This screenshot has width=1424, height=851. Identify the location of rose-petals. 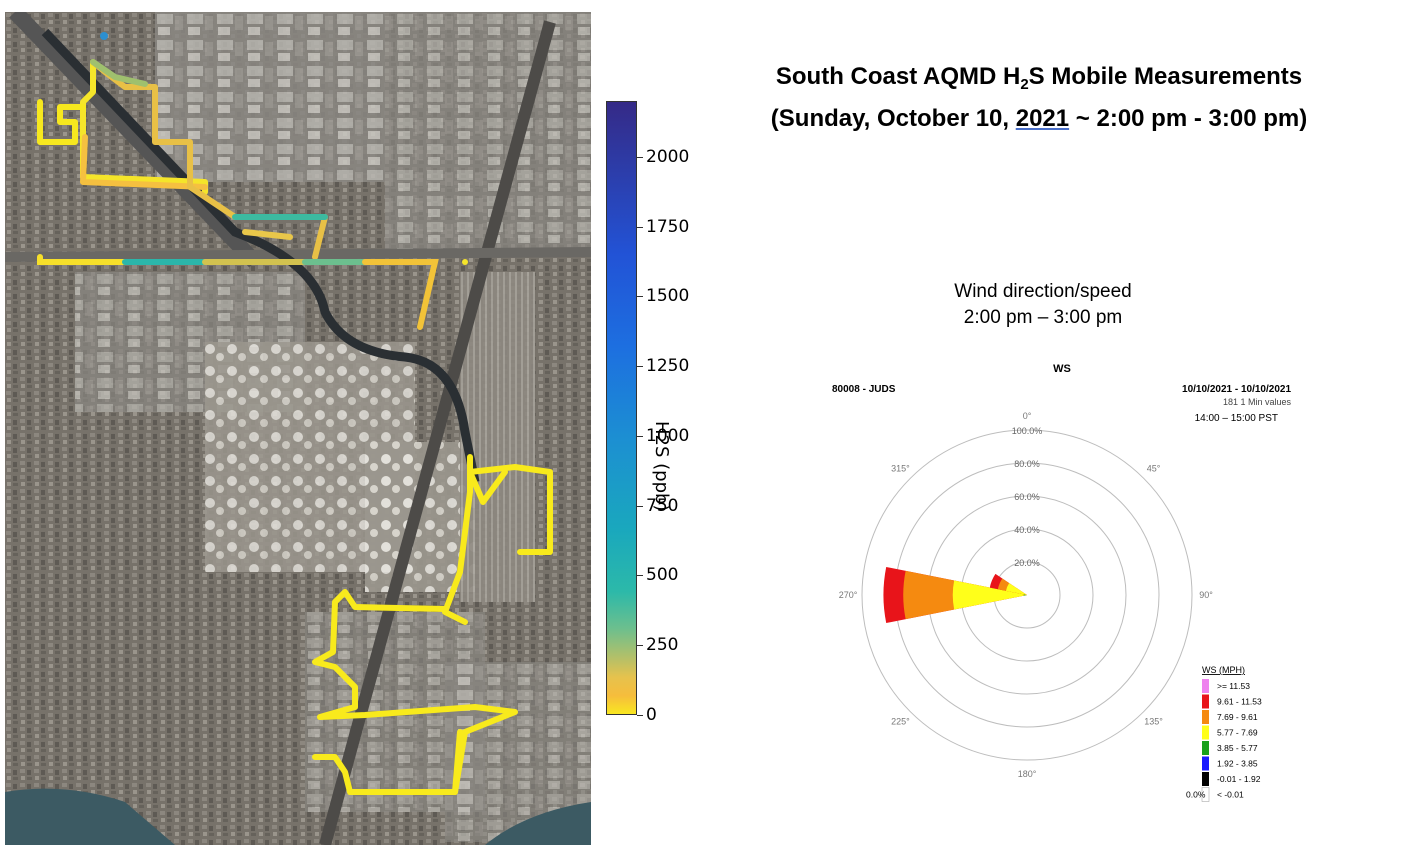
(955, 595).